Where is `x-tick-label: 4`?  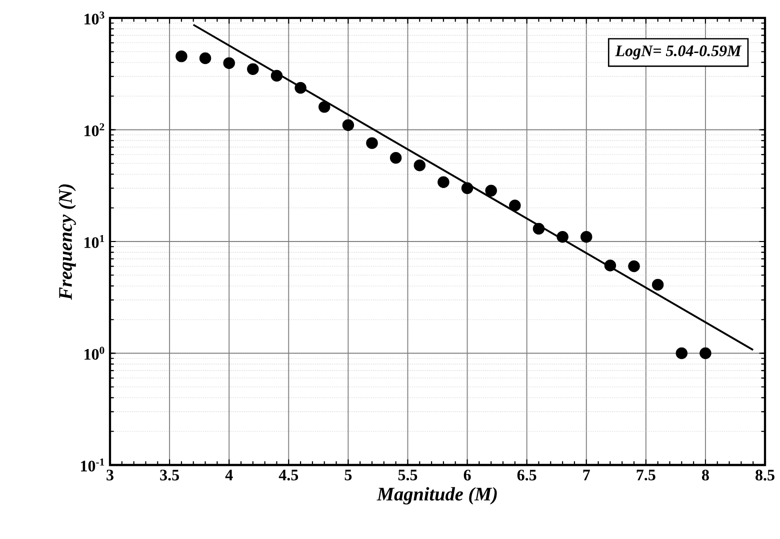
x-tick-label: 4 is located at coordinates (229, 475).